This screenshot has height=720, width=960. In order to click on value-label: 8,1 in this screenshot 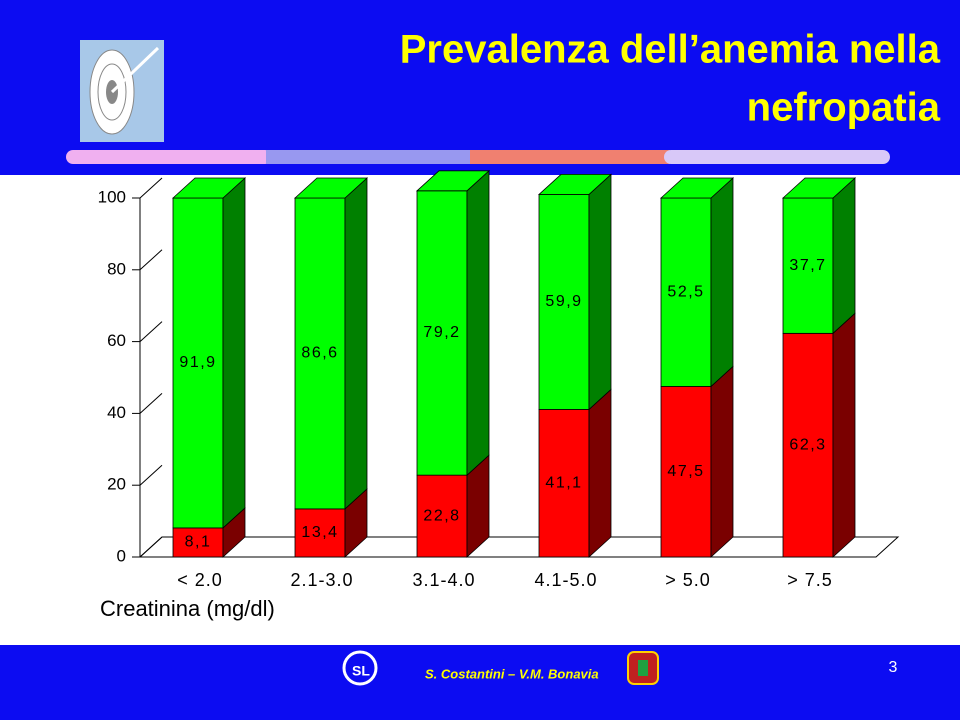, I will do `click(198, 542)`.